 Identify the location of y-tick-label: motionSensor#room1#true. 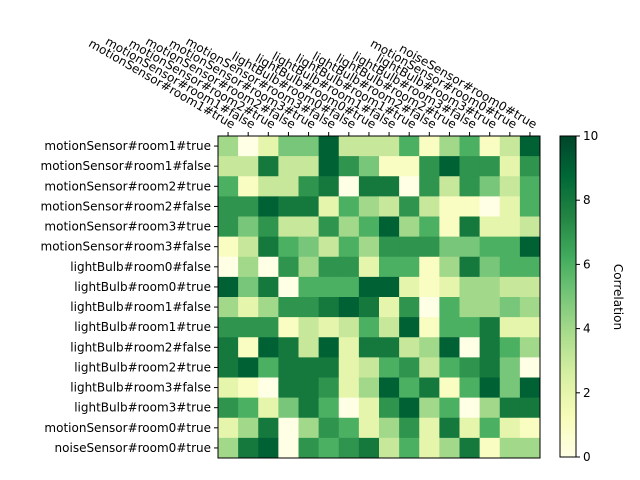
(127, 146).